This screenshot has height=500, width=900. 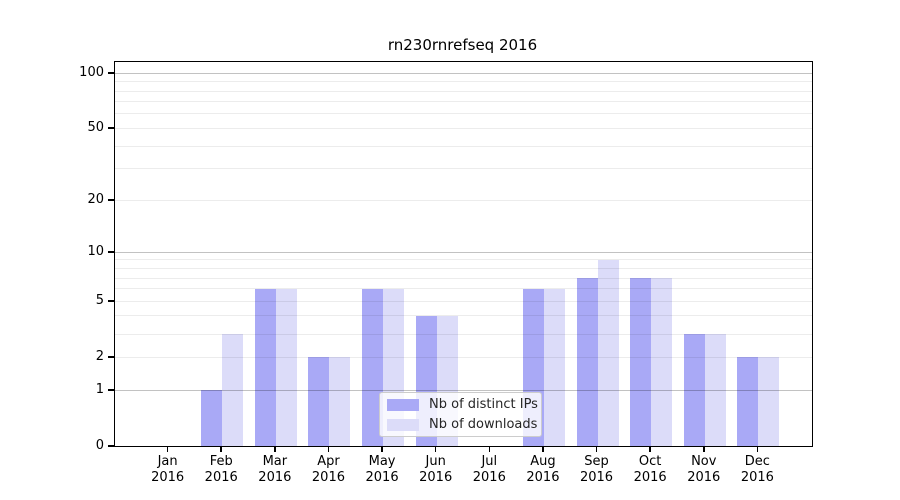 What do you see at coordinates (275, 469) in the screenshot?
I see `x-tick-label-mar: Mar 2016` at bounding box center [275, 469].